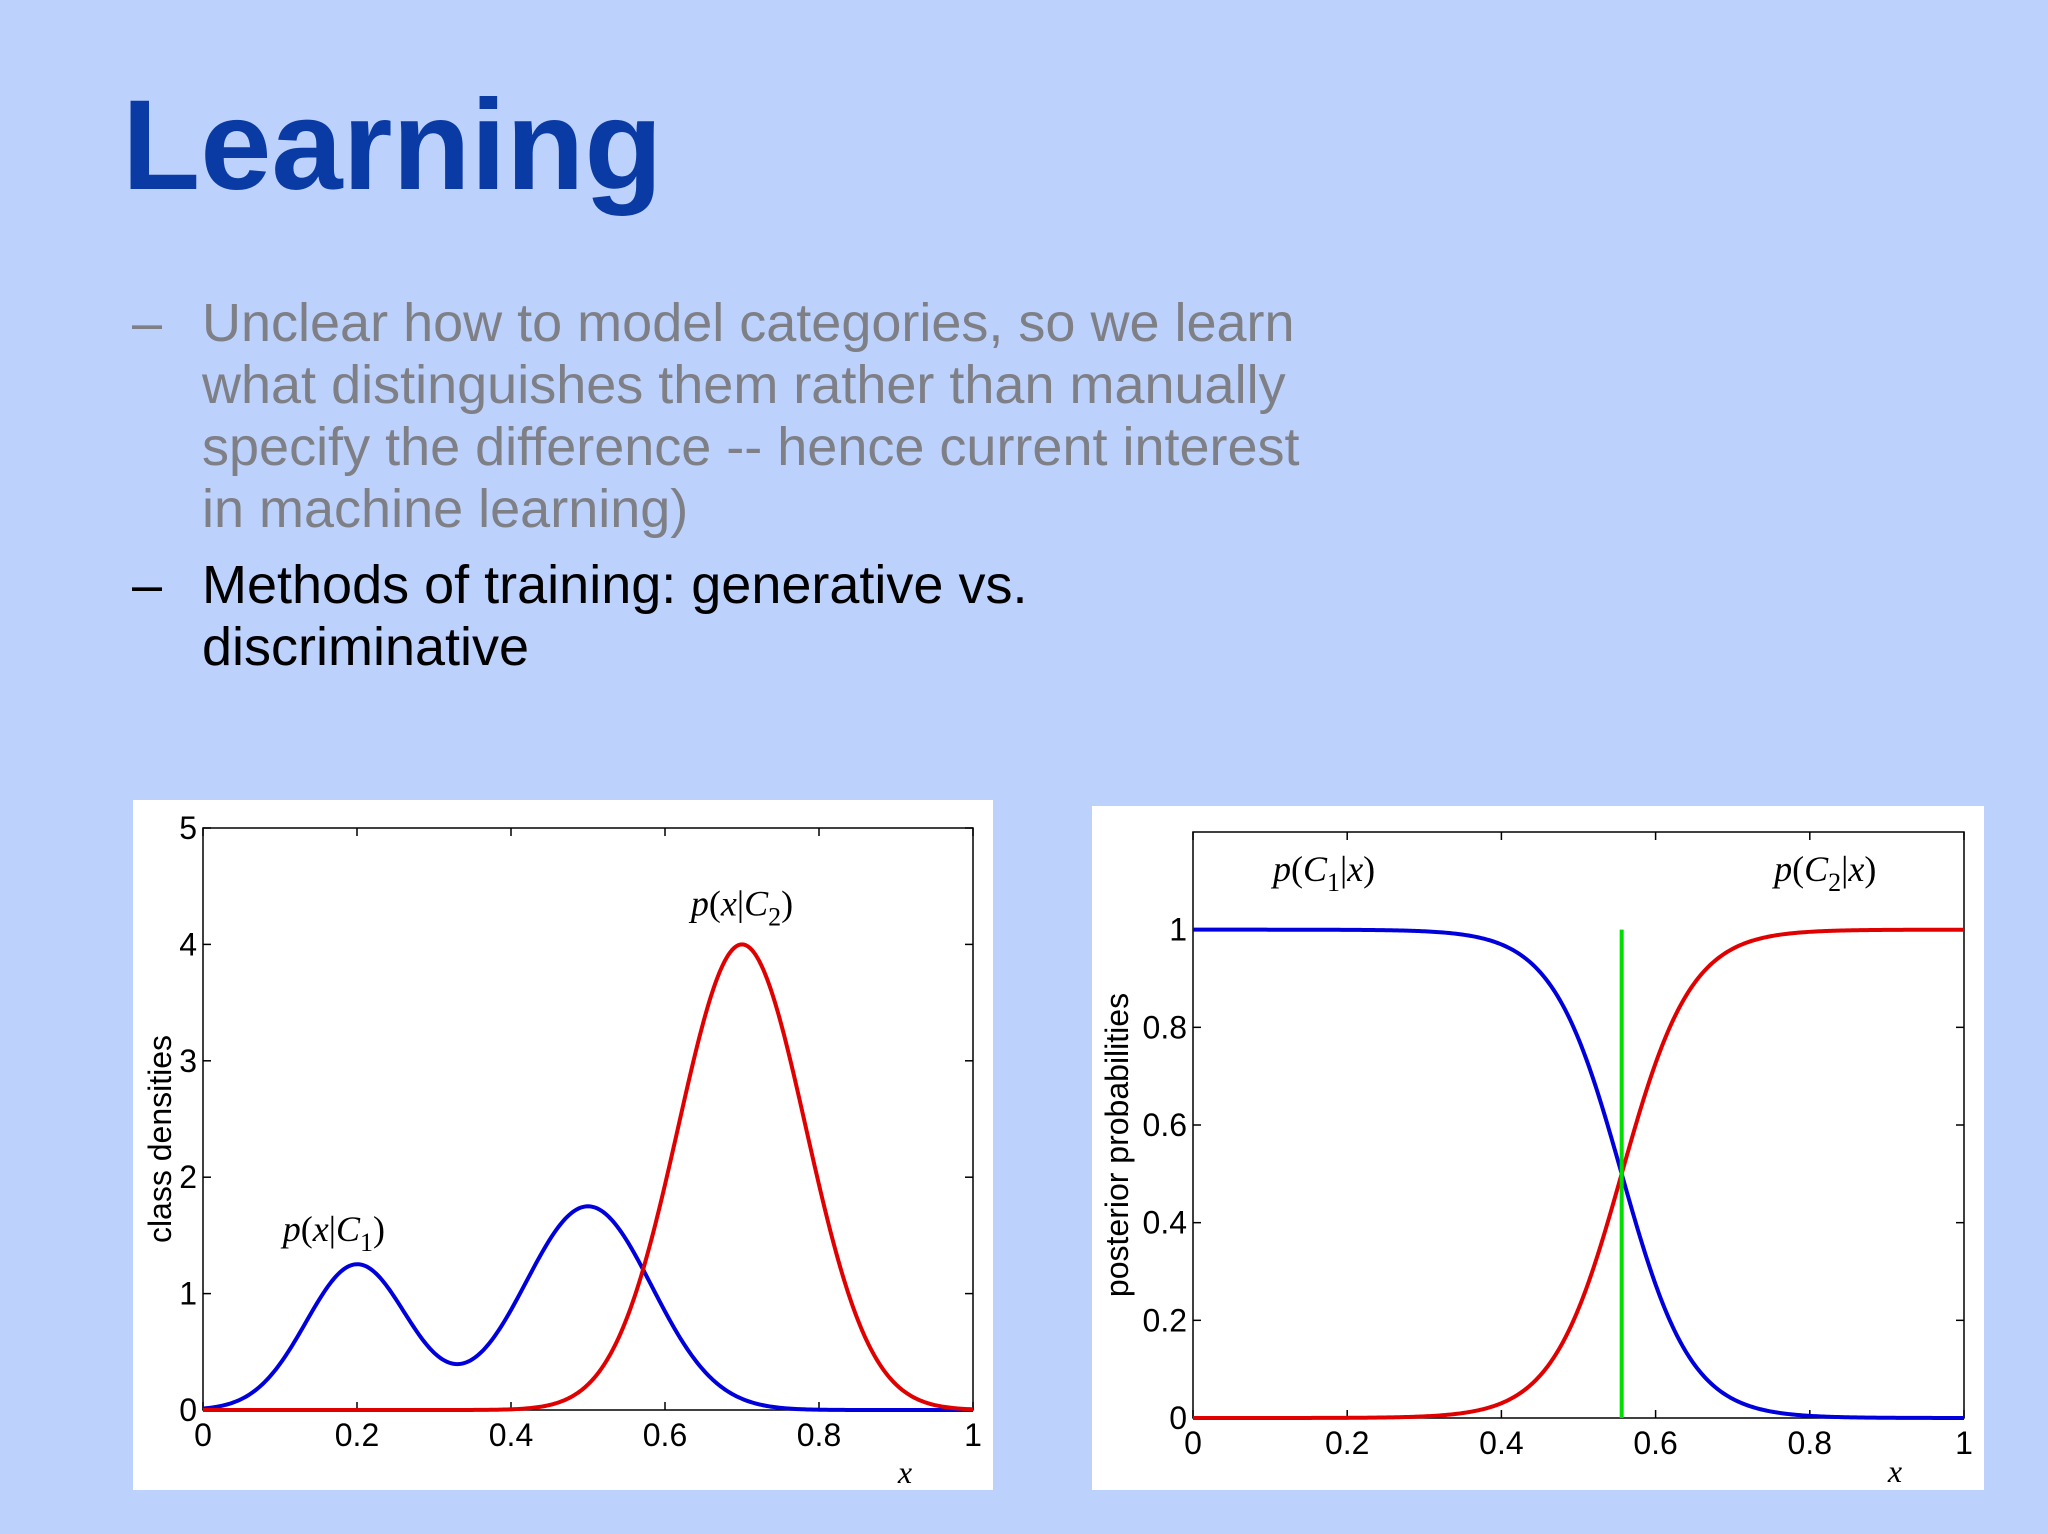 This screenshot has width=2048, height=1534. What do you see at coordinates (188, 1061) in the screenshot?
I see `y-tick-label: 3` at bounding box center [188, 1061].